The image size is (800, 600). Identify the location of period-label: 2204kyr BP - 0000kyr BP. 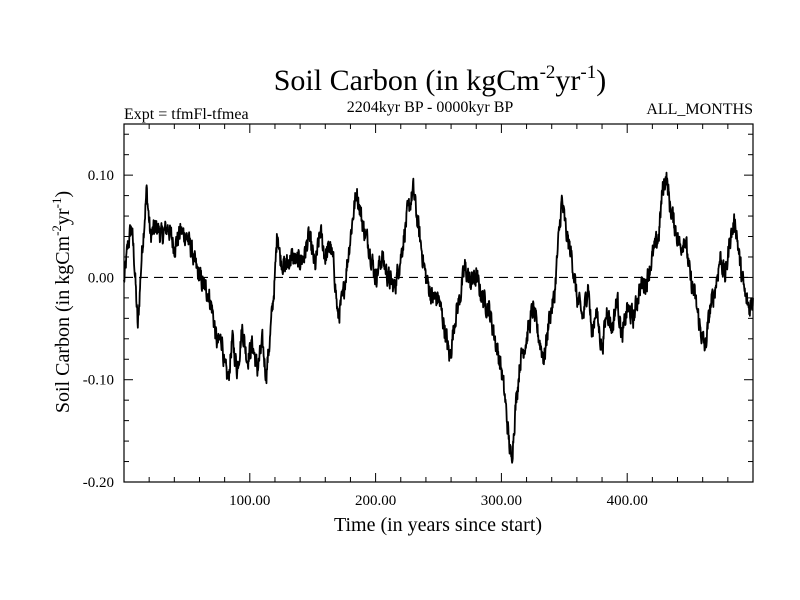
(430, 107).